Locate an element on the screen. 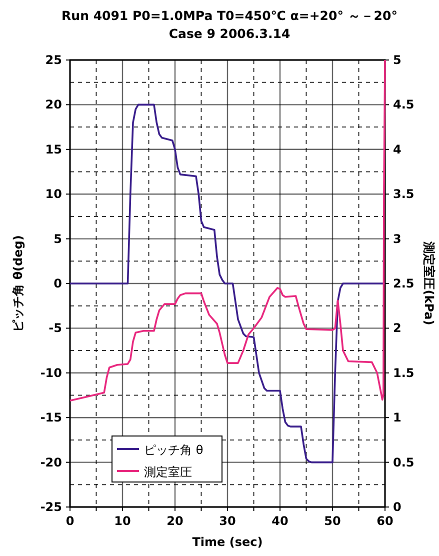  chart-title: Run 4091 P0=1.0MPa T0=450℃ α=+20° ～－20° is located at coordinates (230, 15).